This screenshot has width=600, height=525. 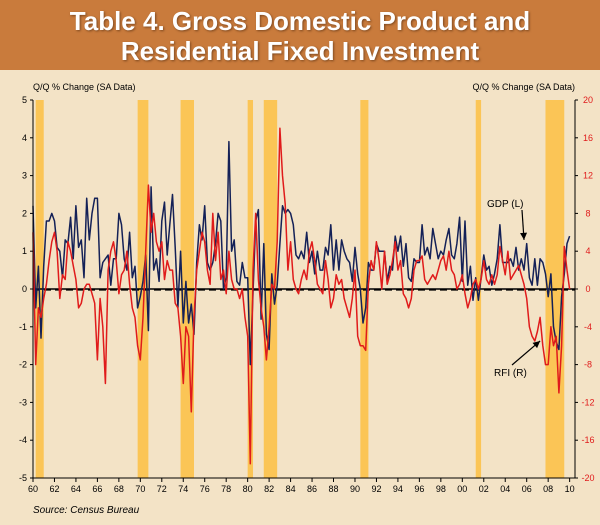 What do you see at coordinates (24, 213) in the screenshot?
I see `y-left-tick-label-7: 2` at bounding box center [24, 213].